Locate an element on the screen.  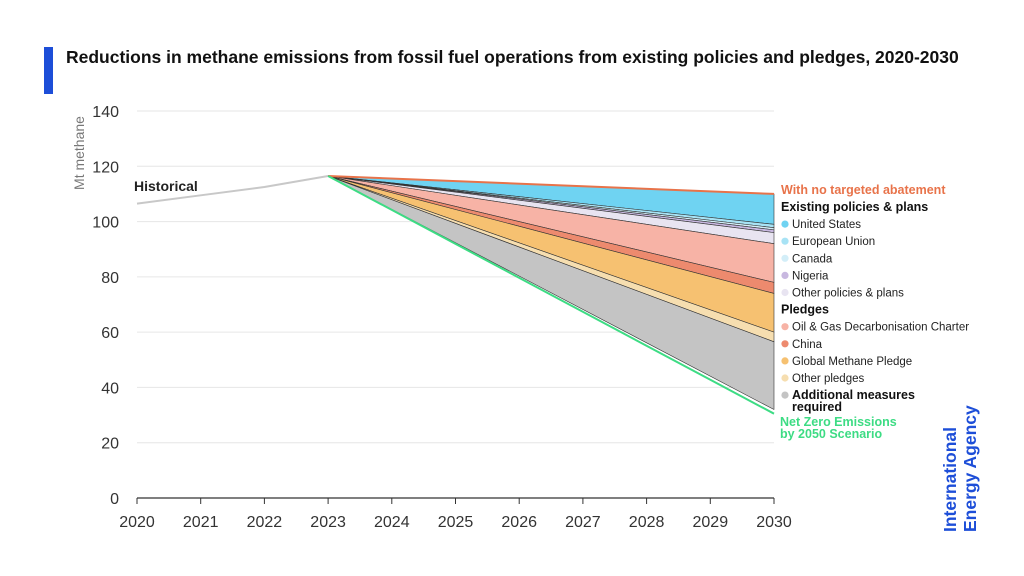
legend-label: Oil & Gas Decarbonisation Charter is located at coordinates (880, 328).